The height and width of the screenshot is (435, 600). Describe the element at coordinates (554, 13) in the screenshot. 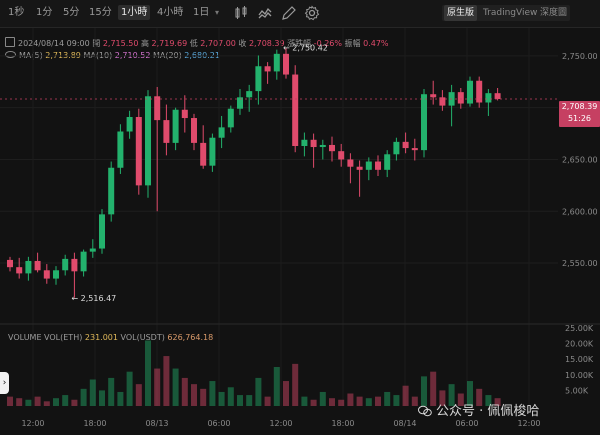

I see `view-depth: 深度圖` at that location.